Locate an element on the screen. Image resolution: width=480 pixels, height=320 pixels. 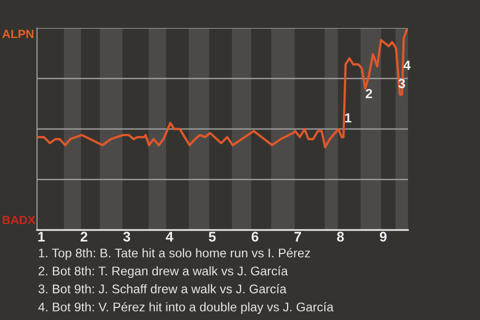
text: ALPN is located at coordinates (18, 34).